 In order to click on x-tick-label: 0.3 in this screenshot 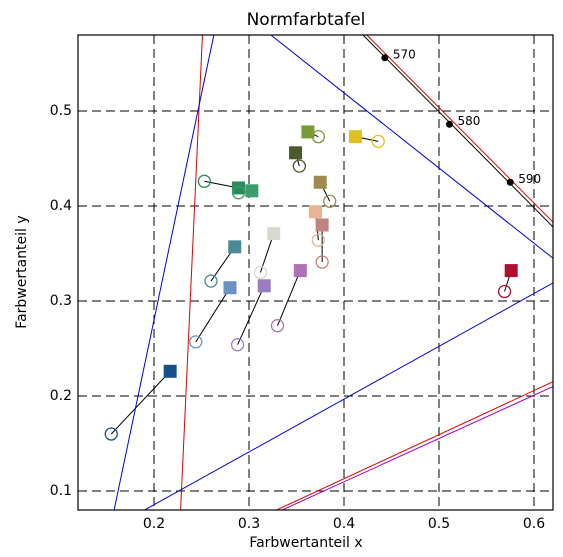, I will do `click(249, 524)`.